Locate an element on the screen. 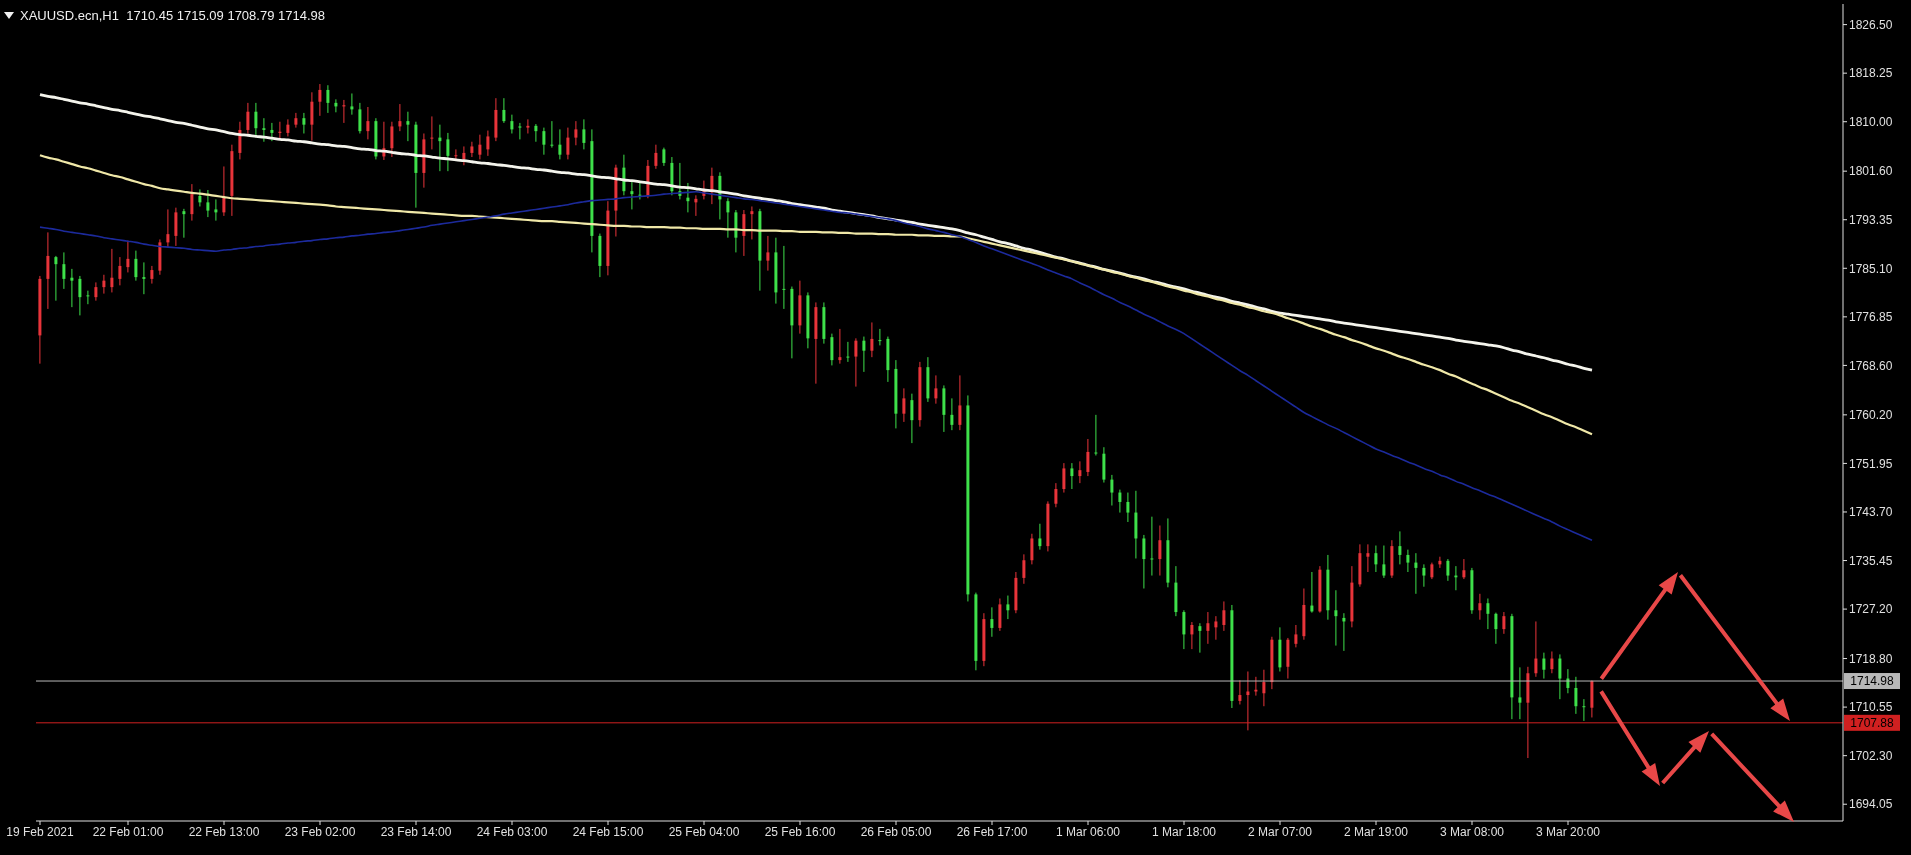  x-tick-label: 26 Feb 17:00 is located at coordinates (992, 831).